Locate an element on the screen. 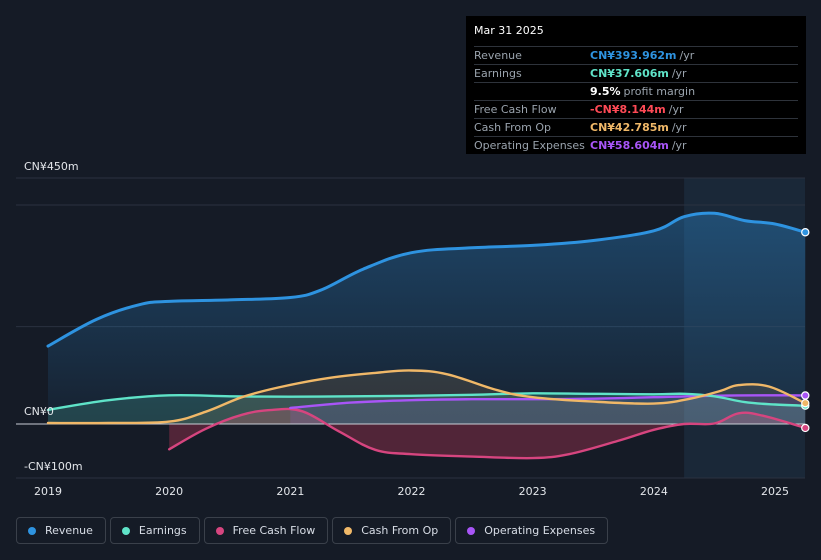 The width and height of the screenshot is (821, 560). earnings-line is located at coordinates (426, 402).